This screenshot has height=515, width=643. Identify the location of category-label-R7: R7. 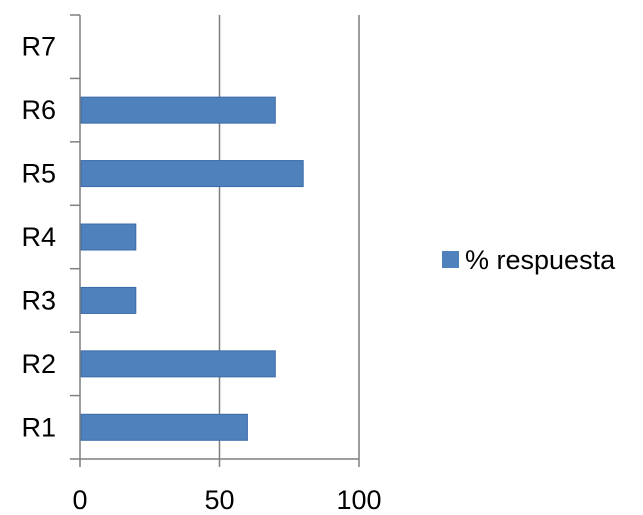
(38, 47).